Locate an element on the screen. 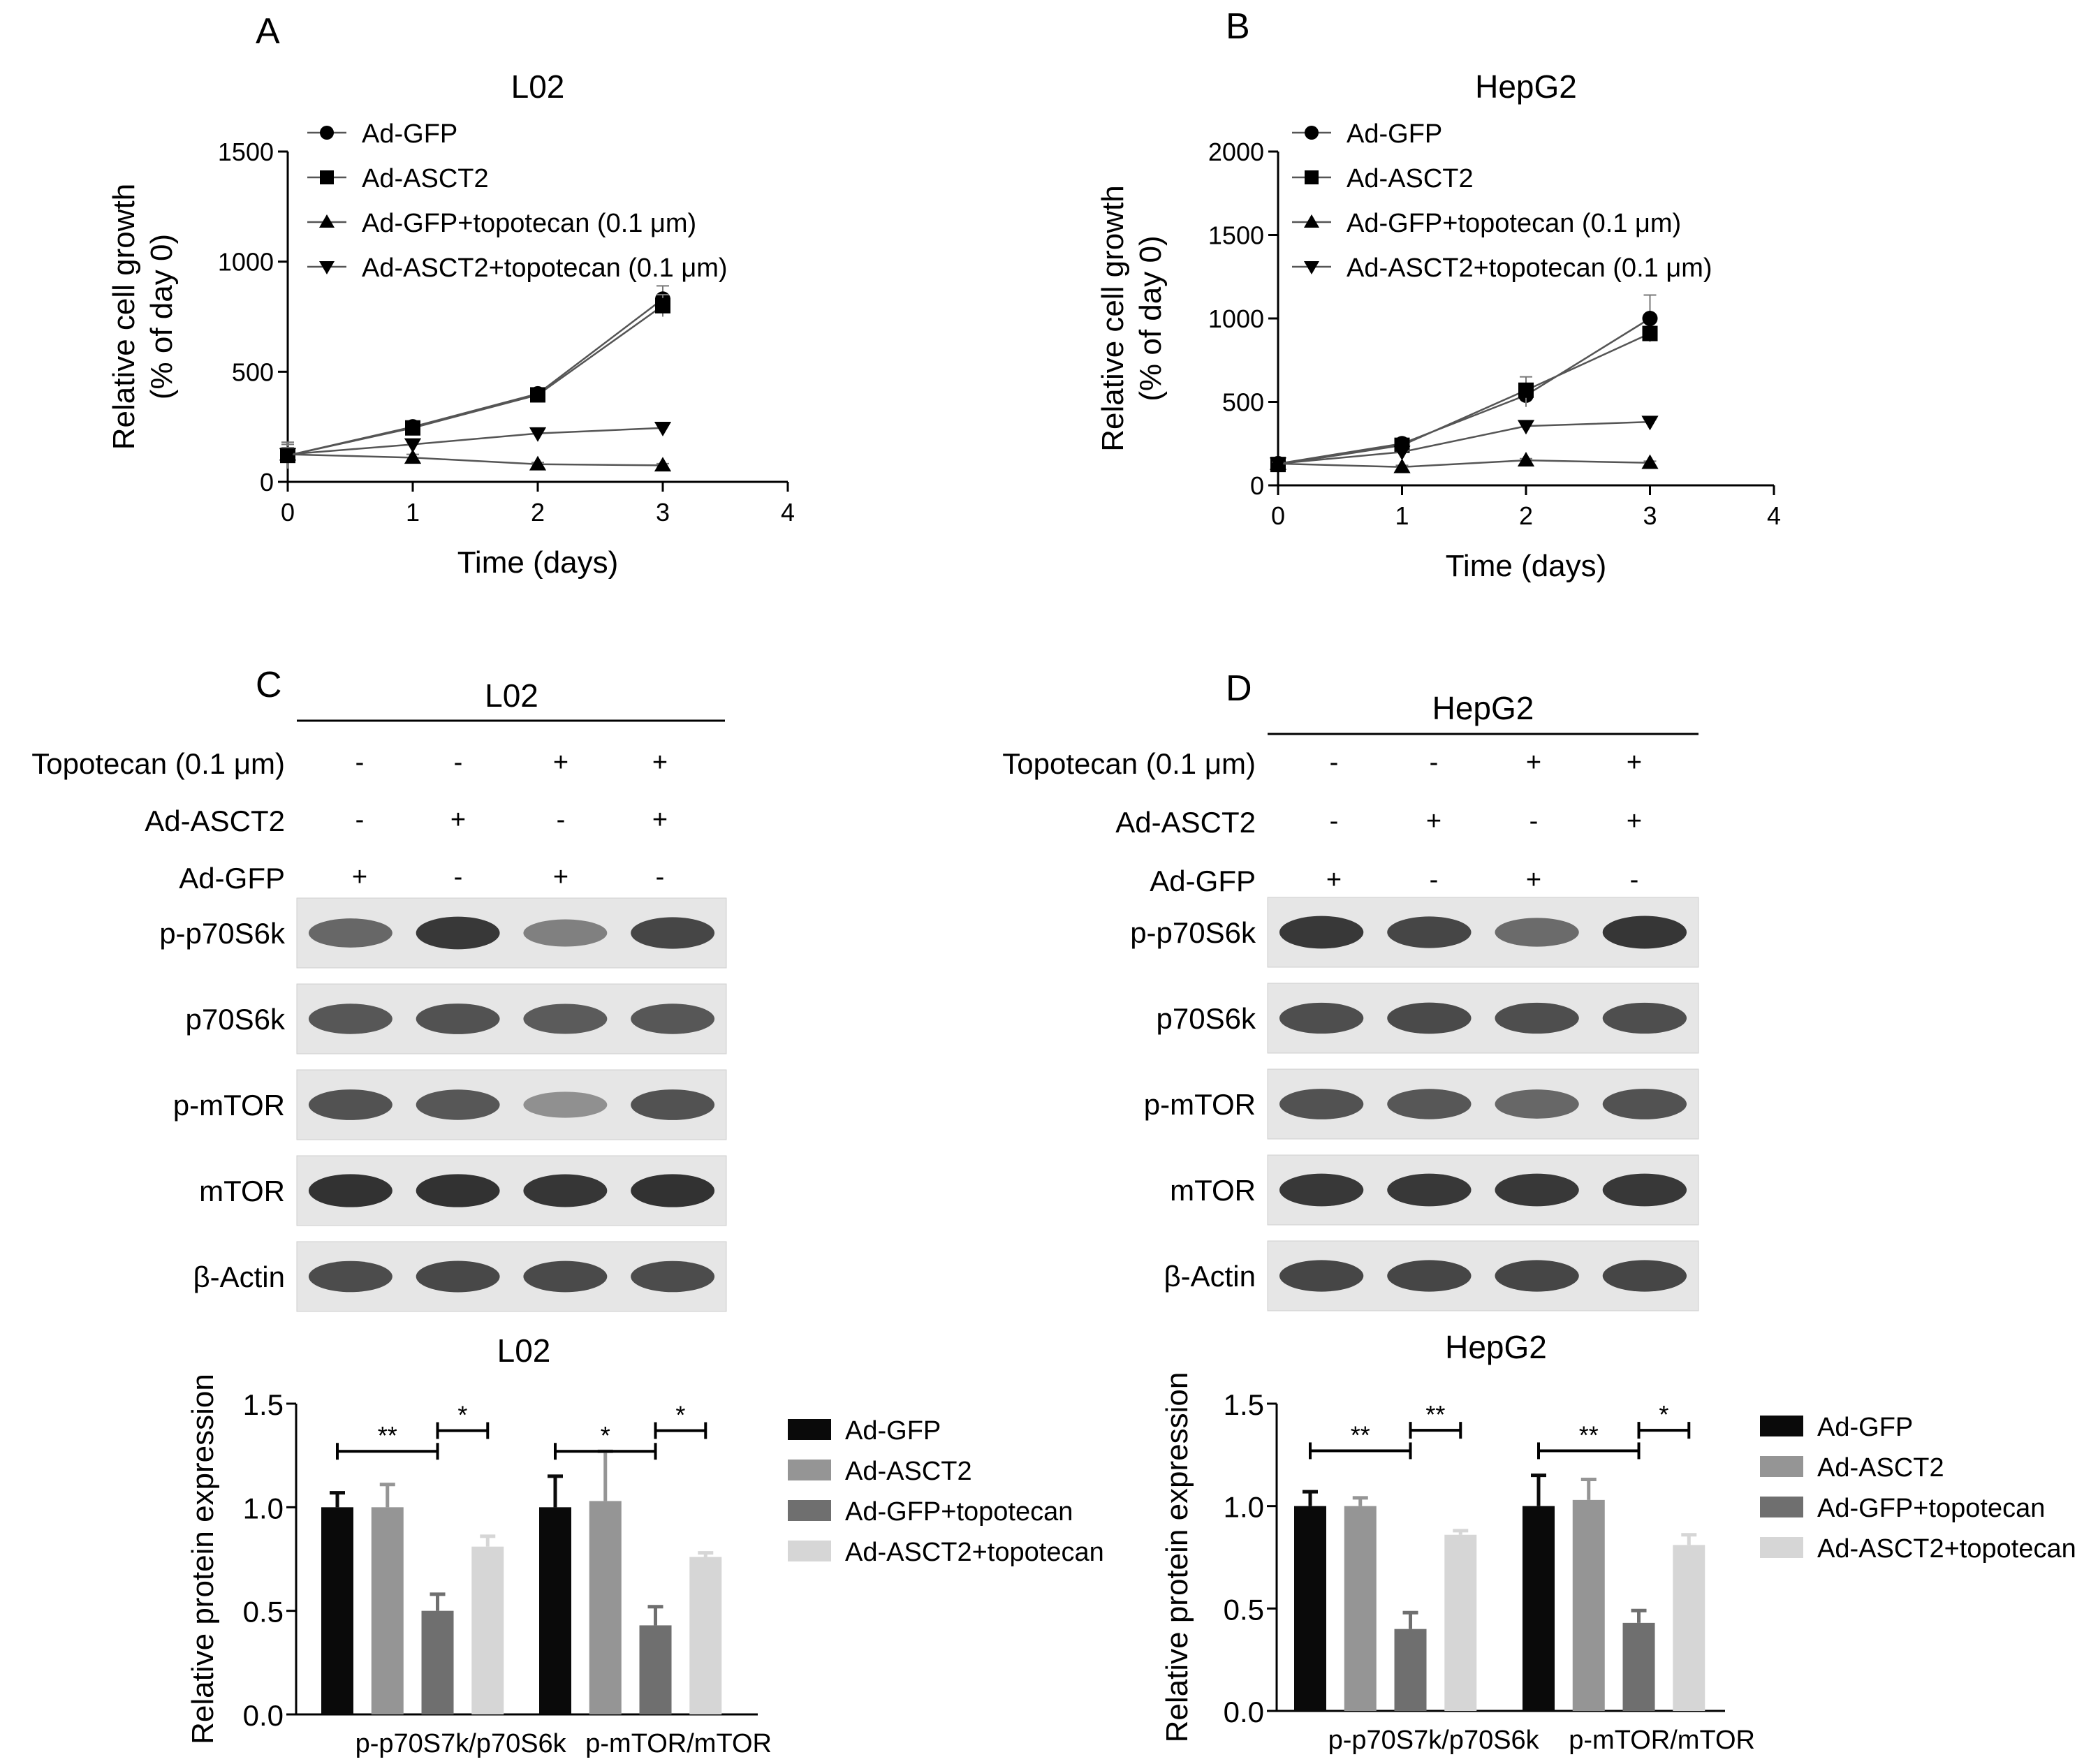 This screenshot has width=2091, height=1764. y-tick-label: 1.5 is located at coordinates (1244, 1404).